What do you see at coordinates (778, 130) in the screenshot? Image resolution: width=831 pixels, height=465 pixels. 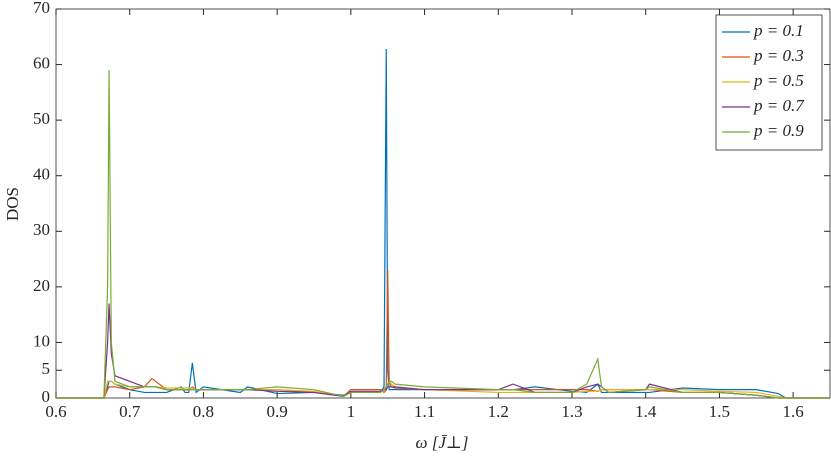 I see `legend-label: p = 0.9` at bounding box center [778, 130].